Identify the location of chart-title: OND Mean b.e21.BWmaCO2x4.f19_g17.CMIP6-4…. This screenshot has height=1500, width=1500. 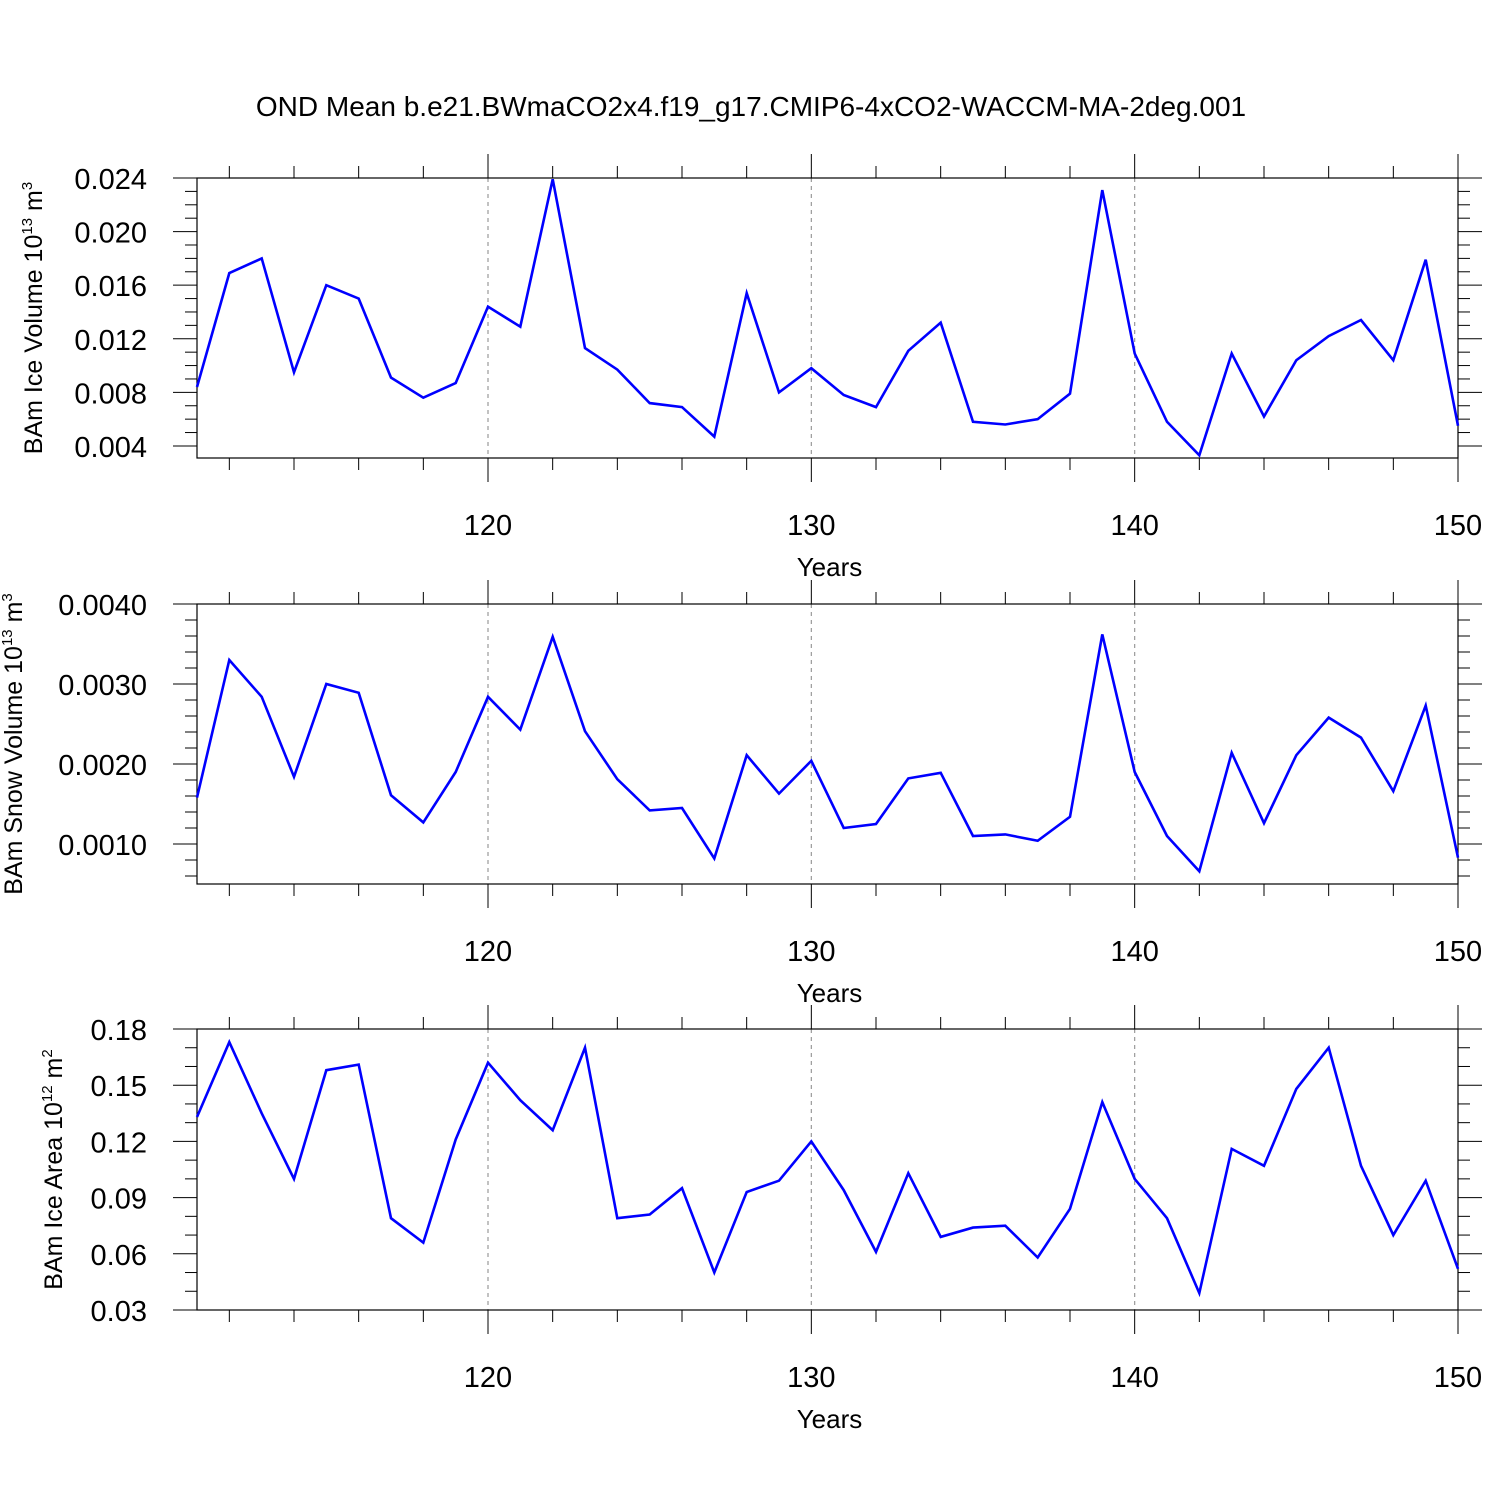
(751, 106).